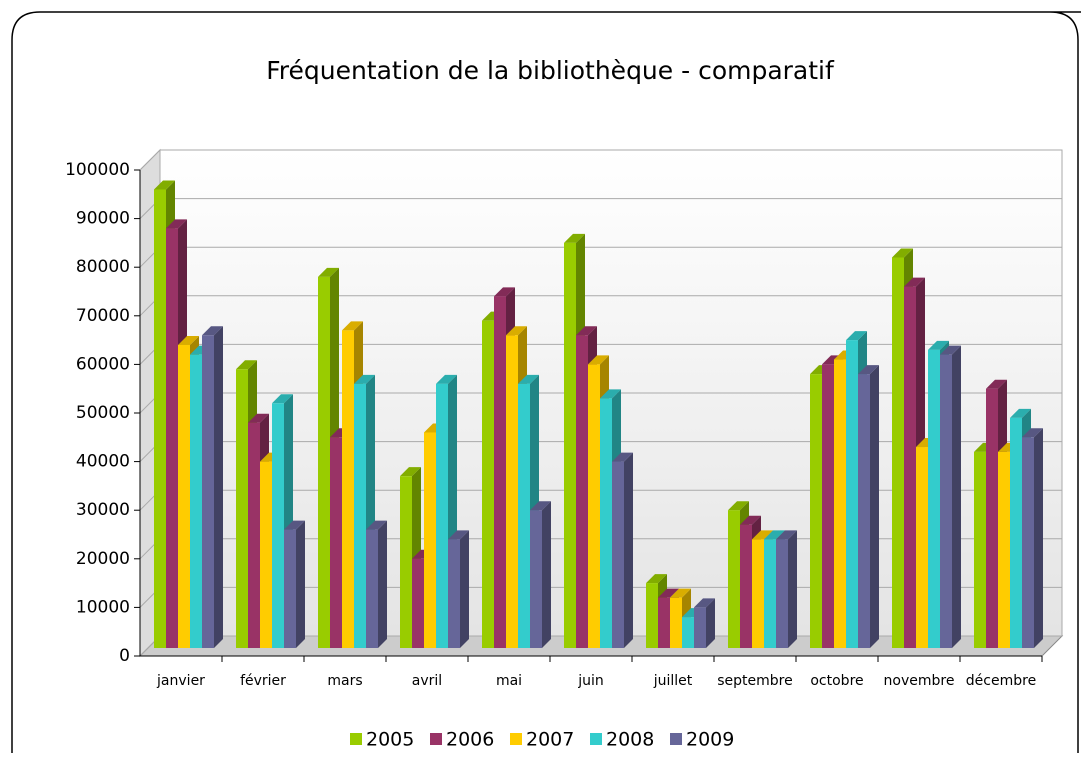  What do you see at coordinates (754, 681) in the screenshot?
I see `x-tick-label: septembre` at bounding box center [754, 681].